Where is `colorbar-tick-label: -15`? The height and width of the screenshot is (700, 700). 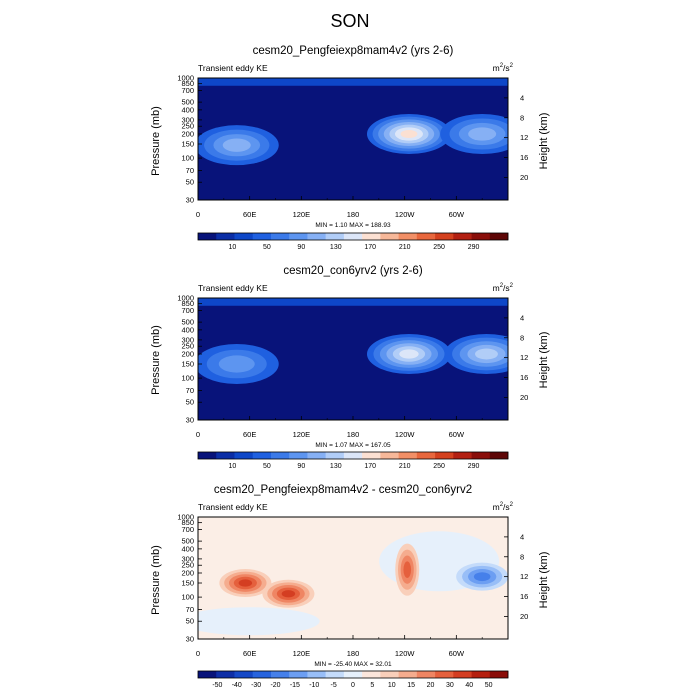
colorbar-tick-label: -15 is located at coordinates (295, 685).